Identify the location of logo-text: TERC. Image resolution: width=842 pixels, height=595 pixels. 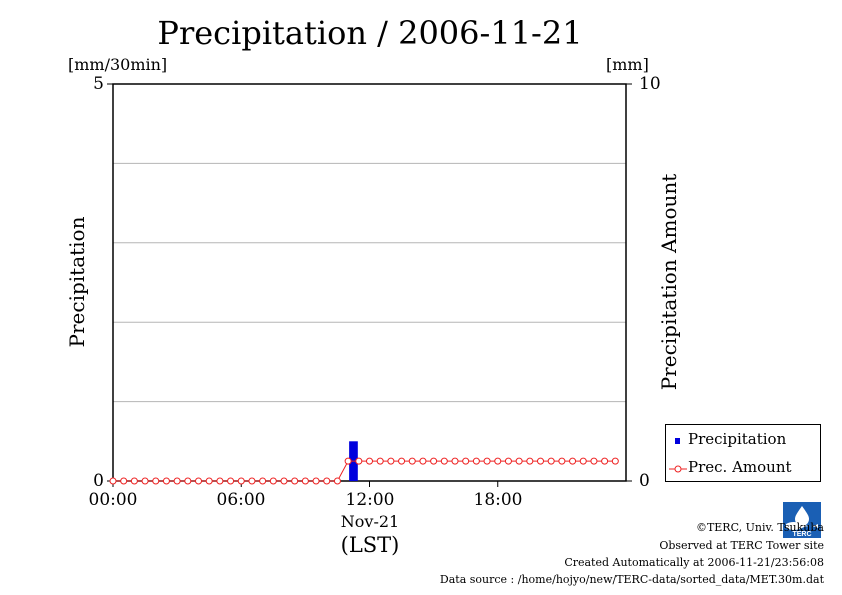
(801, 534).